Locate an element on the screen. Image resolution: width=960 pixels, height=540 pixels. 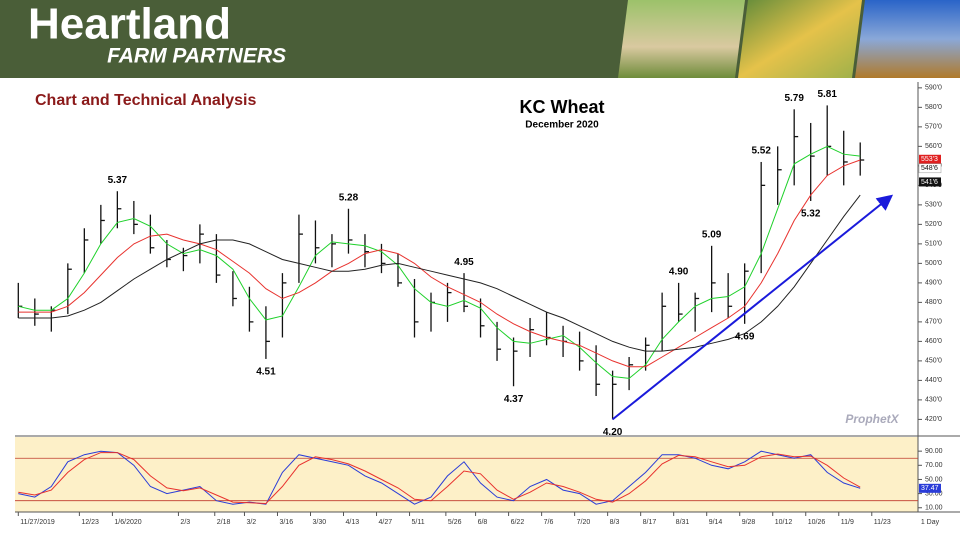
chart-subtitle: December 2020 is located at coordinates (562, 125).